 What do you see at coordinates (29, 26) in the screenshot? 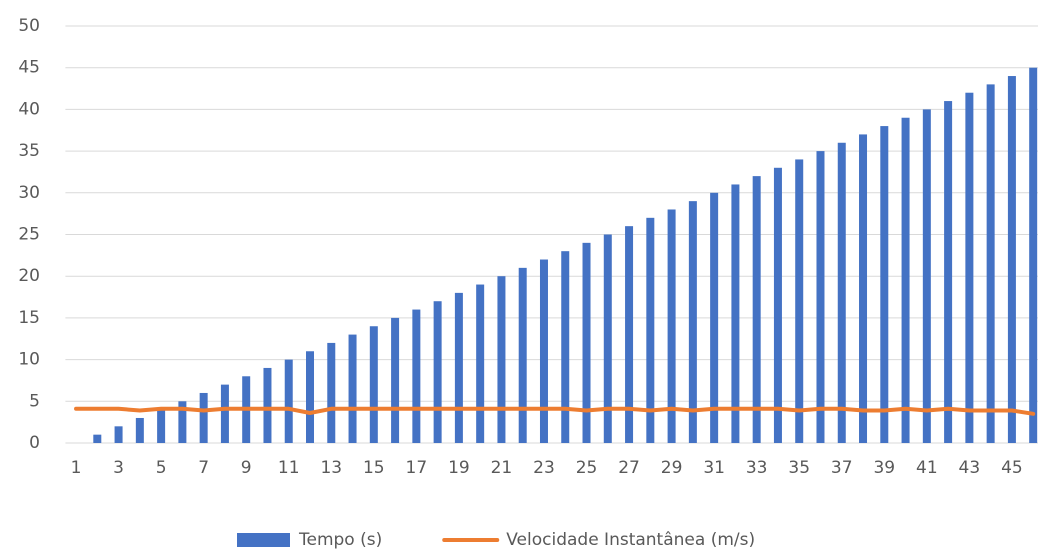
I see `y-tick-label: 50` at bounding box center [29, 26].